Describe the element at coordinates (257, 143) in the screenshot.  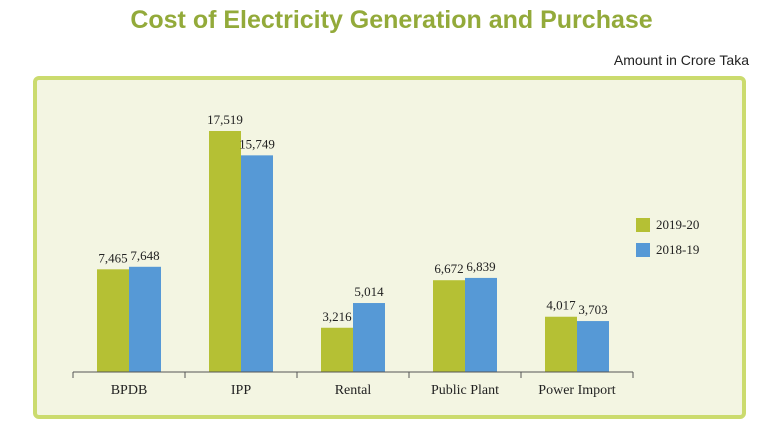
I see `data-label-ipp-2018-19: 15,749` at that location.